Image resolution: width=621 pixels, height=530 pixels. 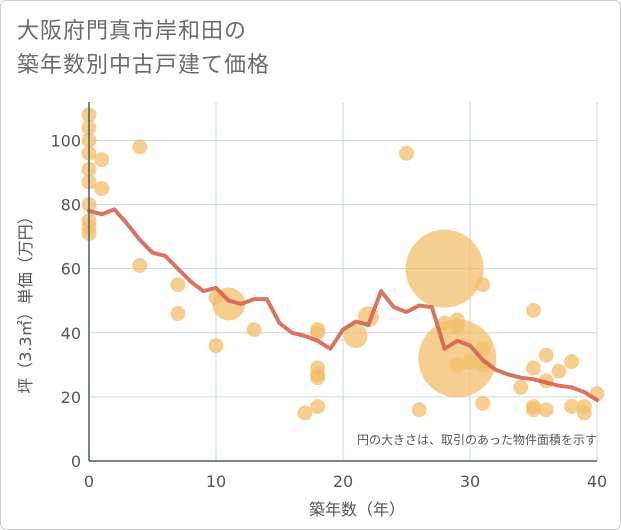 What do you see at coordinates (357, 509) in the screenshot?
I see `x-axis-title: 築年数（年）` at bounding box center [357, 509].